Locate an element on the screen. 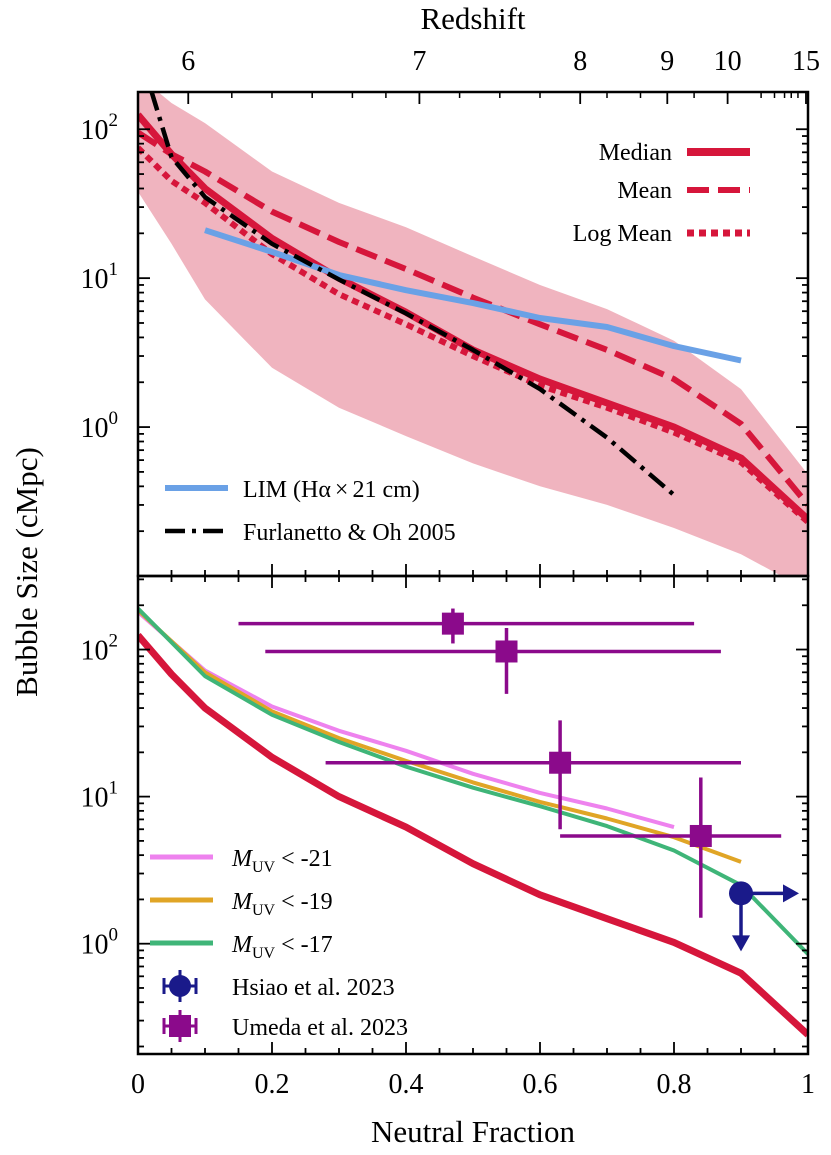  redshift-tick-label-1: 7 is located at coordinates (419, 61).